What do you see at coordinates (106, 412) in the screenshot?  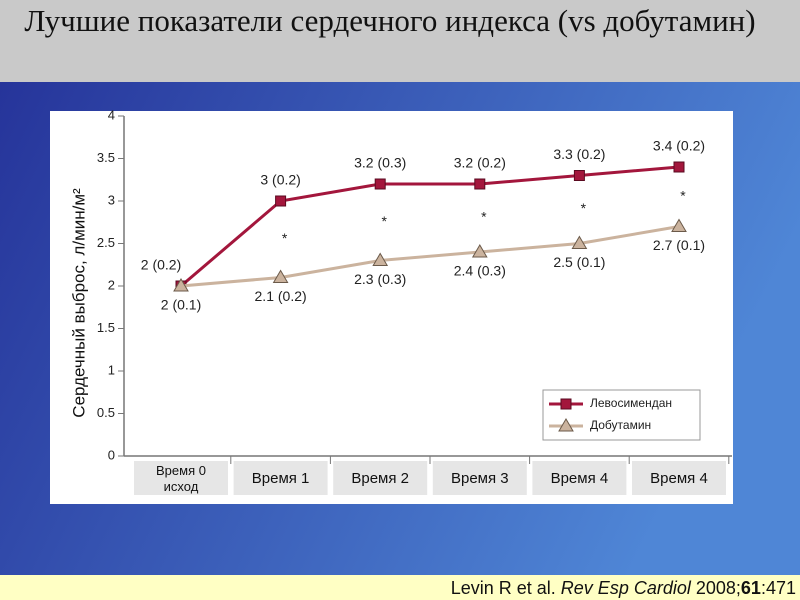 I see `y-tick-label: 0.5` at bounding box center [106, 412].